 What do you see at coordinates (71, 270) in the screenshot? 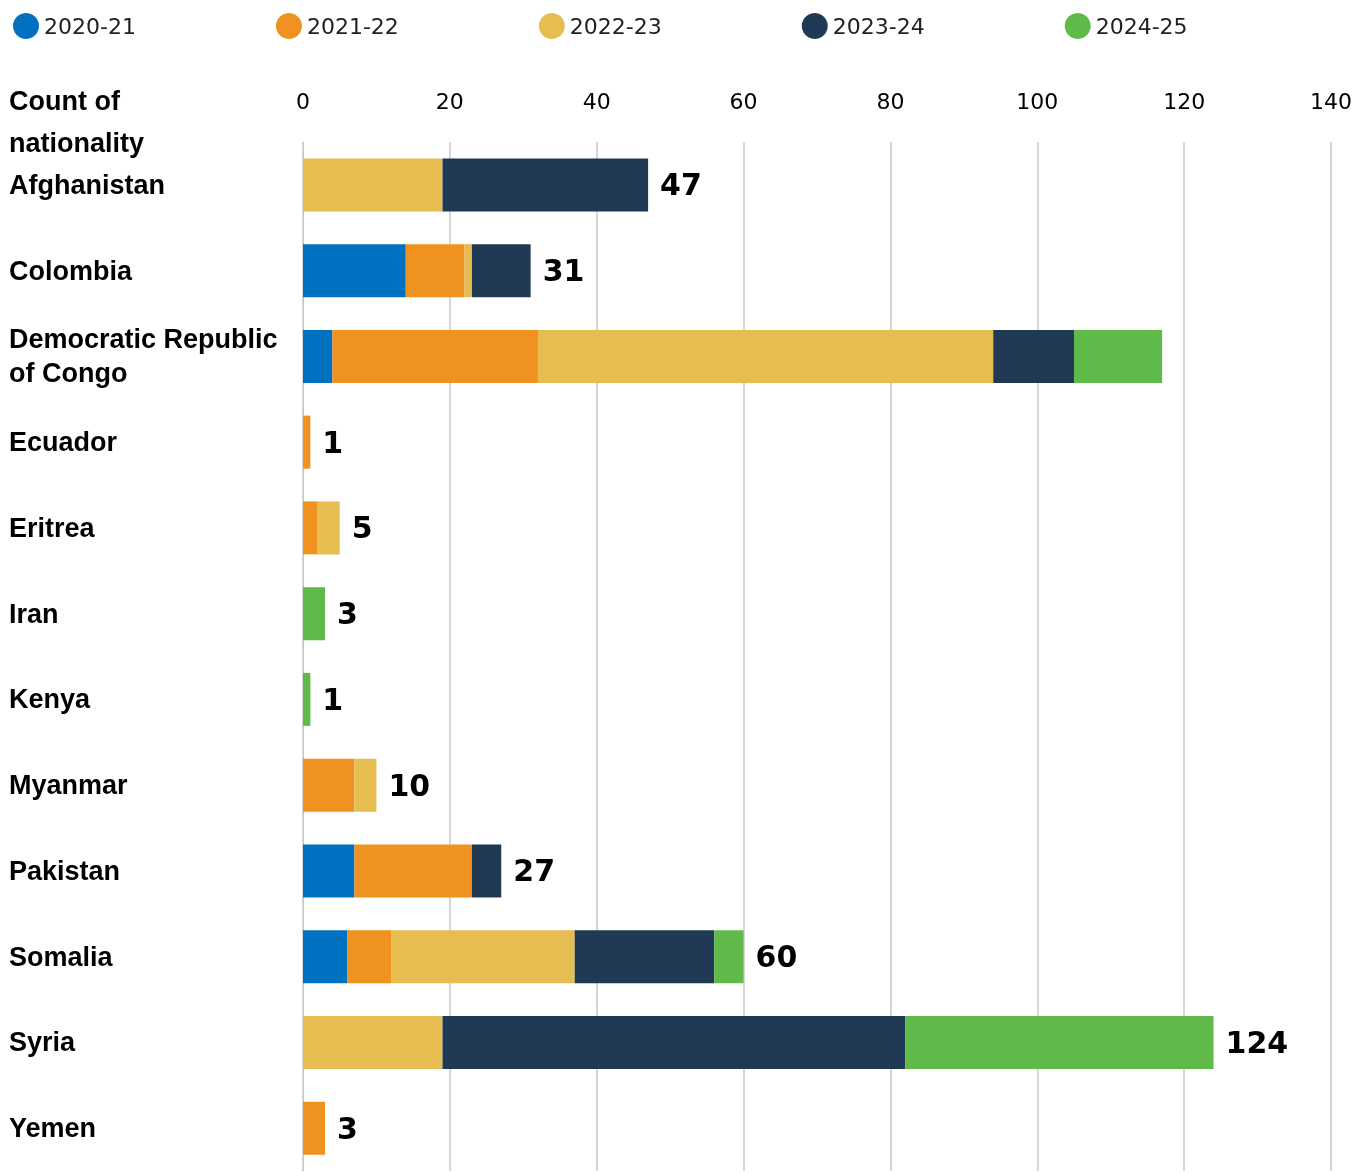
I see `y-tick-label: Colombia` at bounding box center [71, 270].